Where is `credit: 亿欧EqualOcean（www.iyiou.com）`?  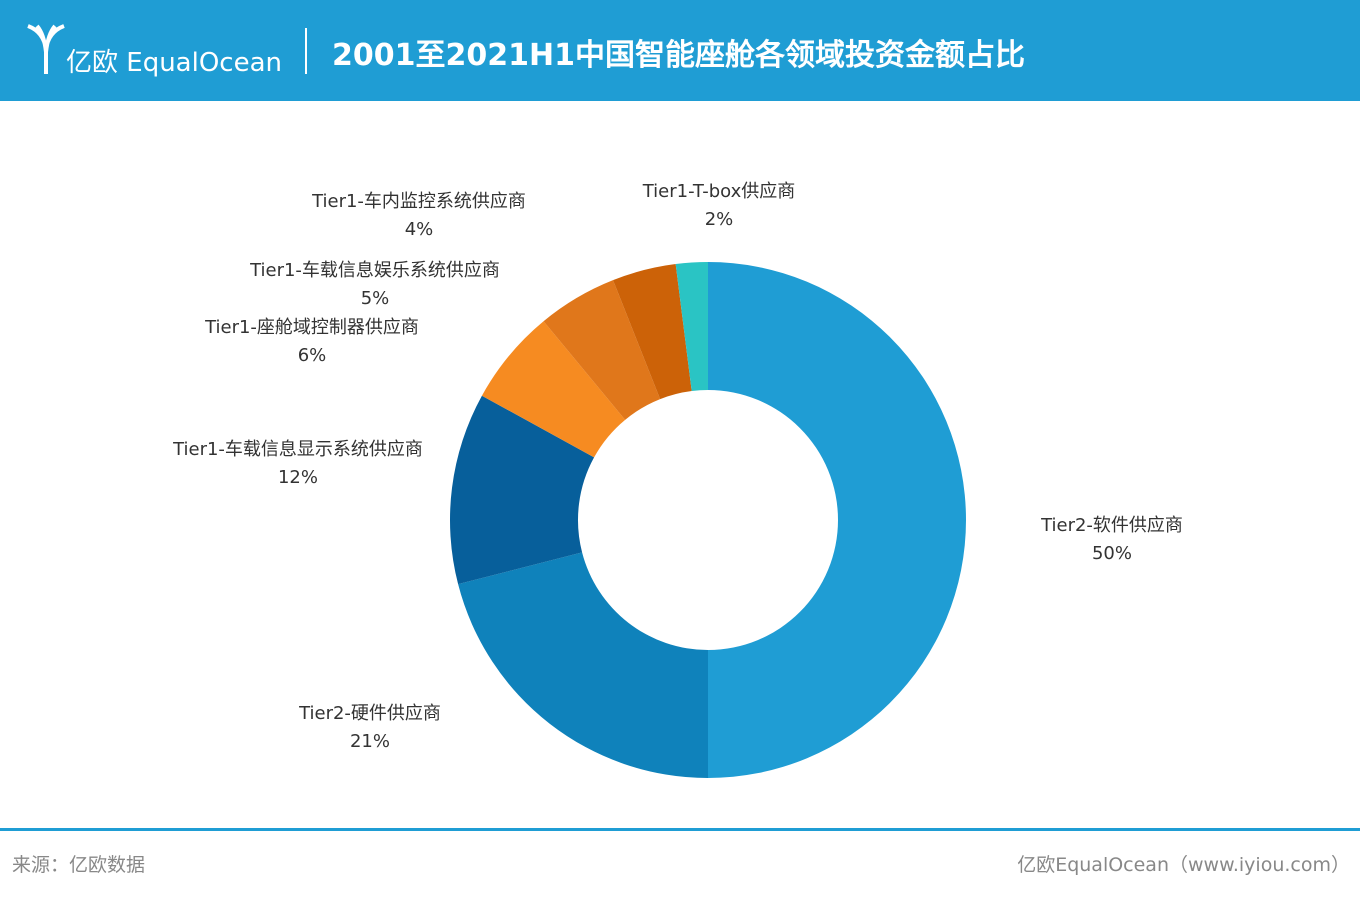 credit: 亿欧EqualOcean（www.iyiou.com） is located at coordinates (1183, 865).